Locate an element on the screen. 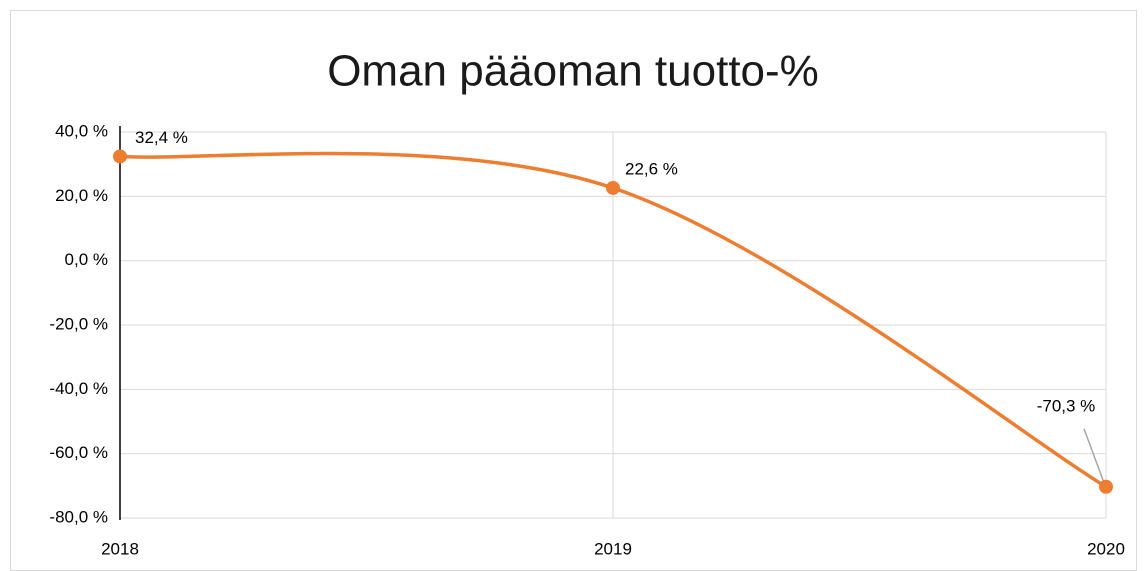 Image resolution: width=1147 pixels, height=571 pixels. y-tick-label: 40,0 % is located at coordinates (81, 130).